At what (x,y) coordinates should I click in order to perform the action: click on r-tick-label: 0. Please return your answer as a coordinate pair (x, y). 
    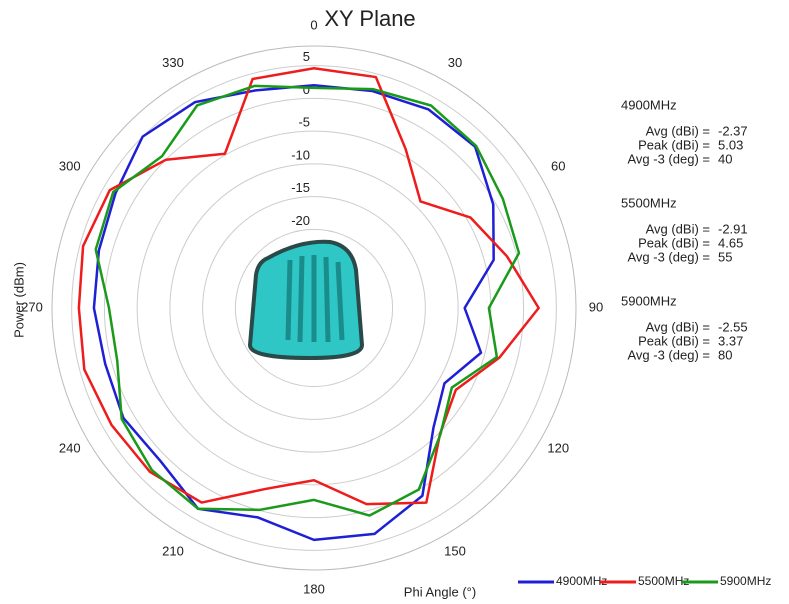
    Looking at the image, I should click on (306, 89).